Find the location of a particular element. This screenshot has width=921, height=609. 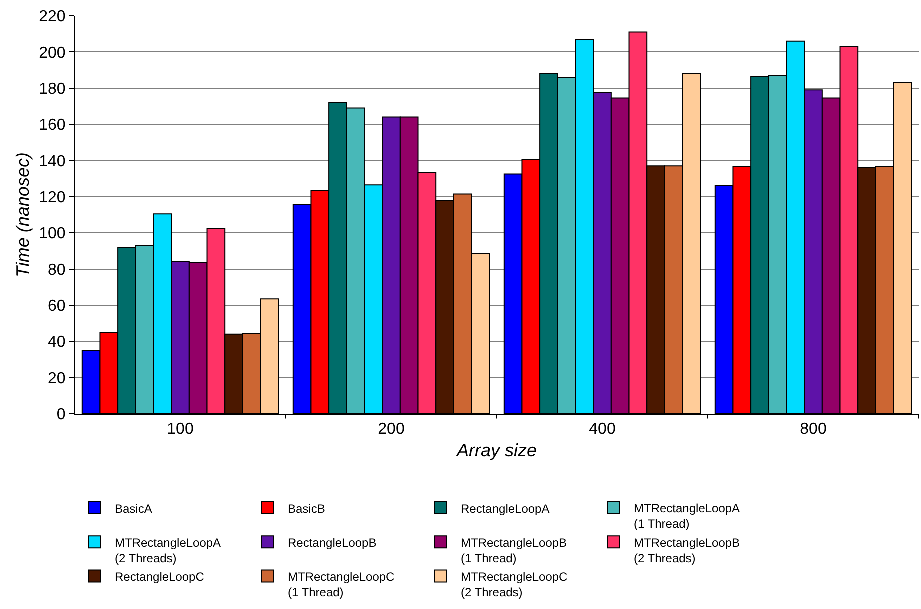

legend-label: RectangleLoopB is located at coordinates (332, 543).